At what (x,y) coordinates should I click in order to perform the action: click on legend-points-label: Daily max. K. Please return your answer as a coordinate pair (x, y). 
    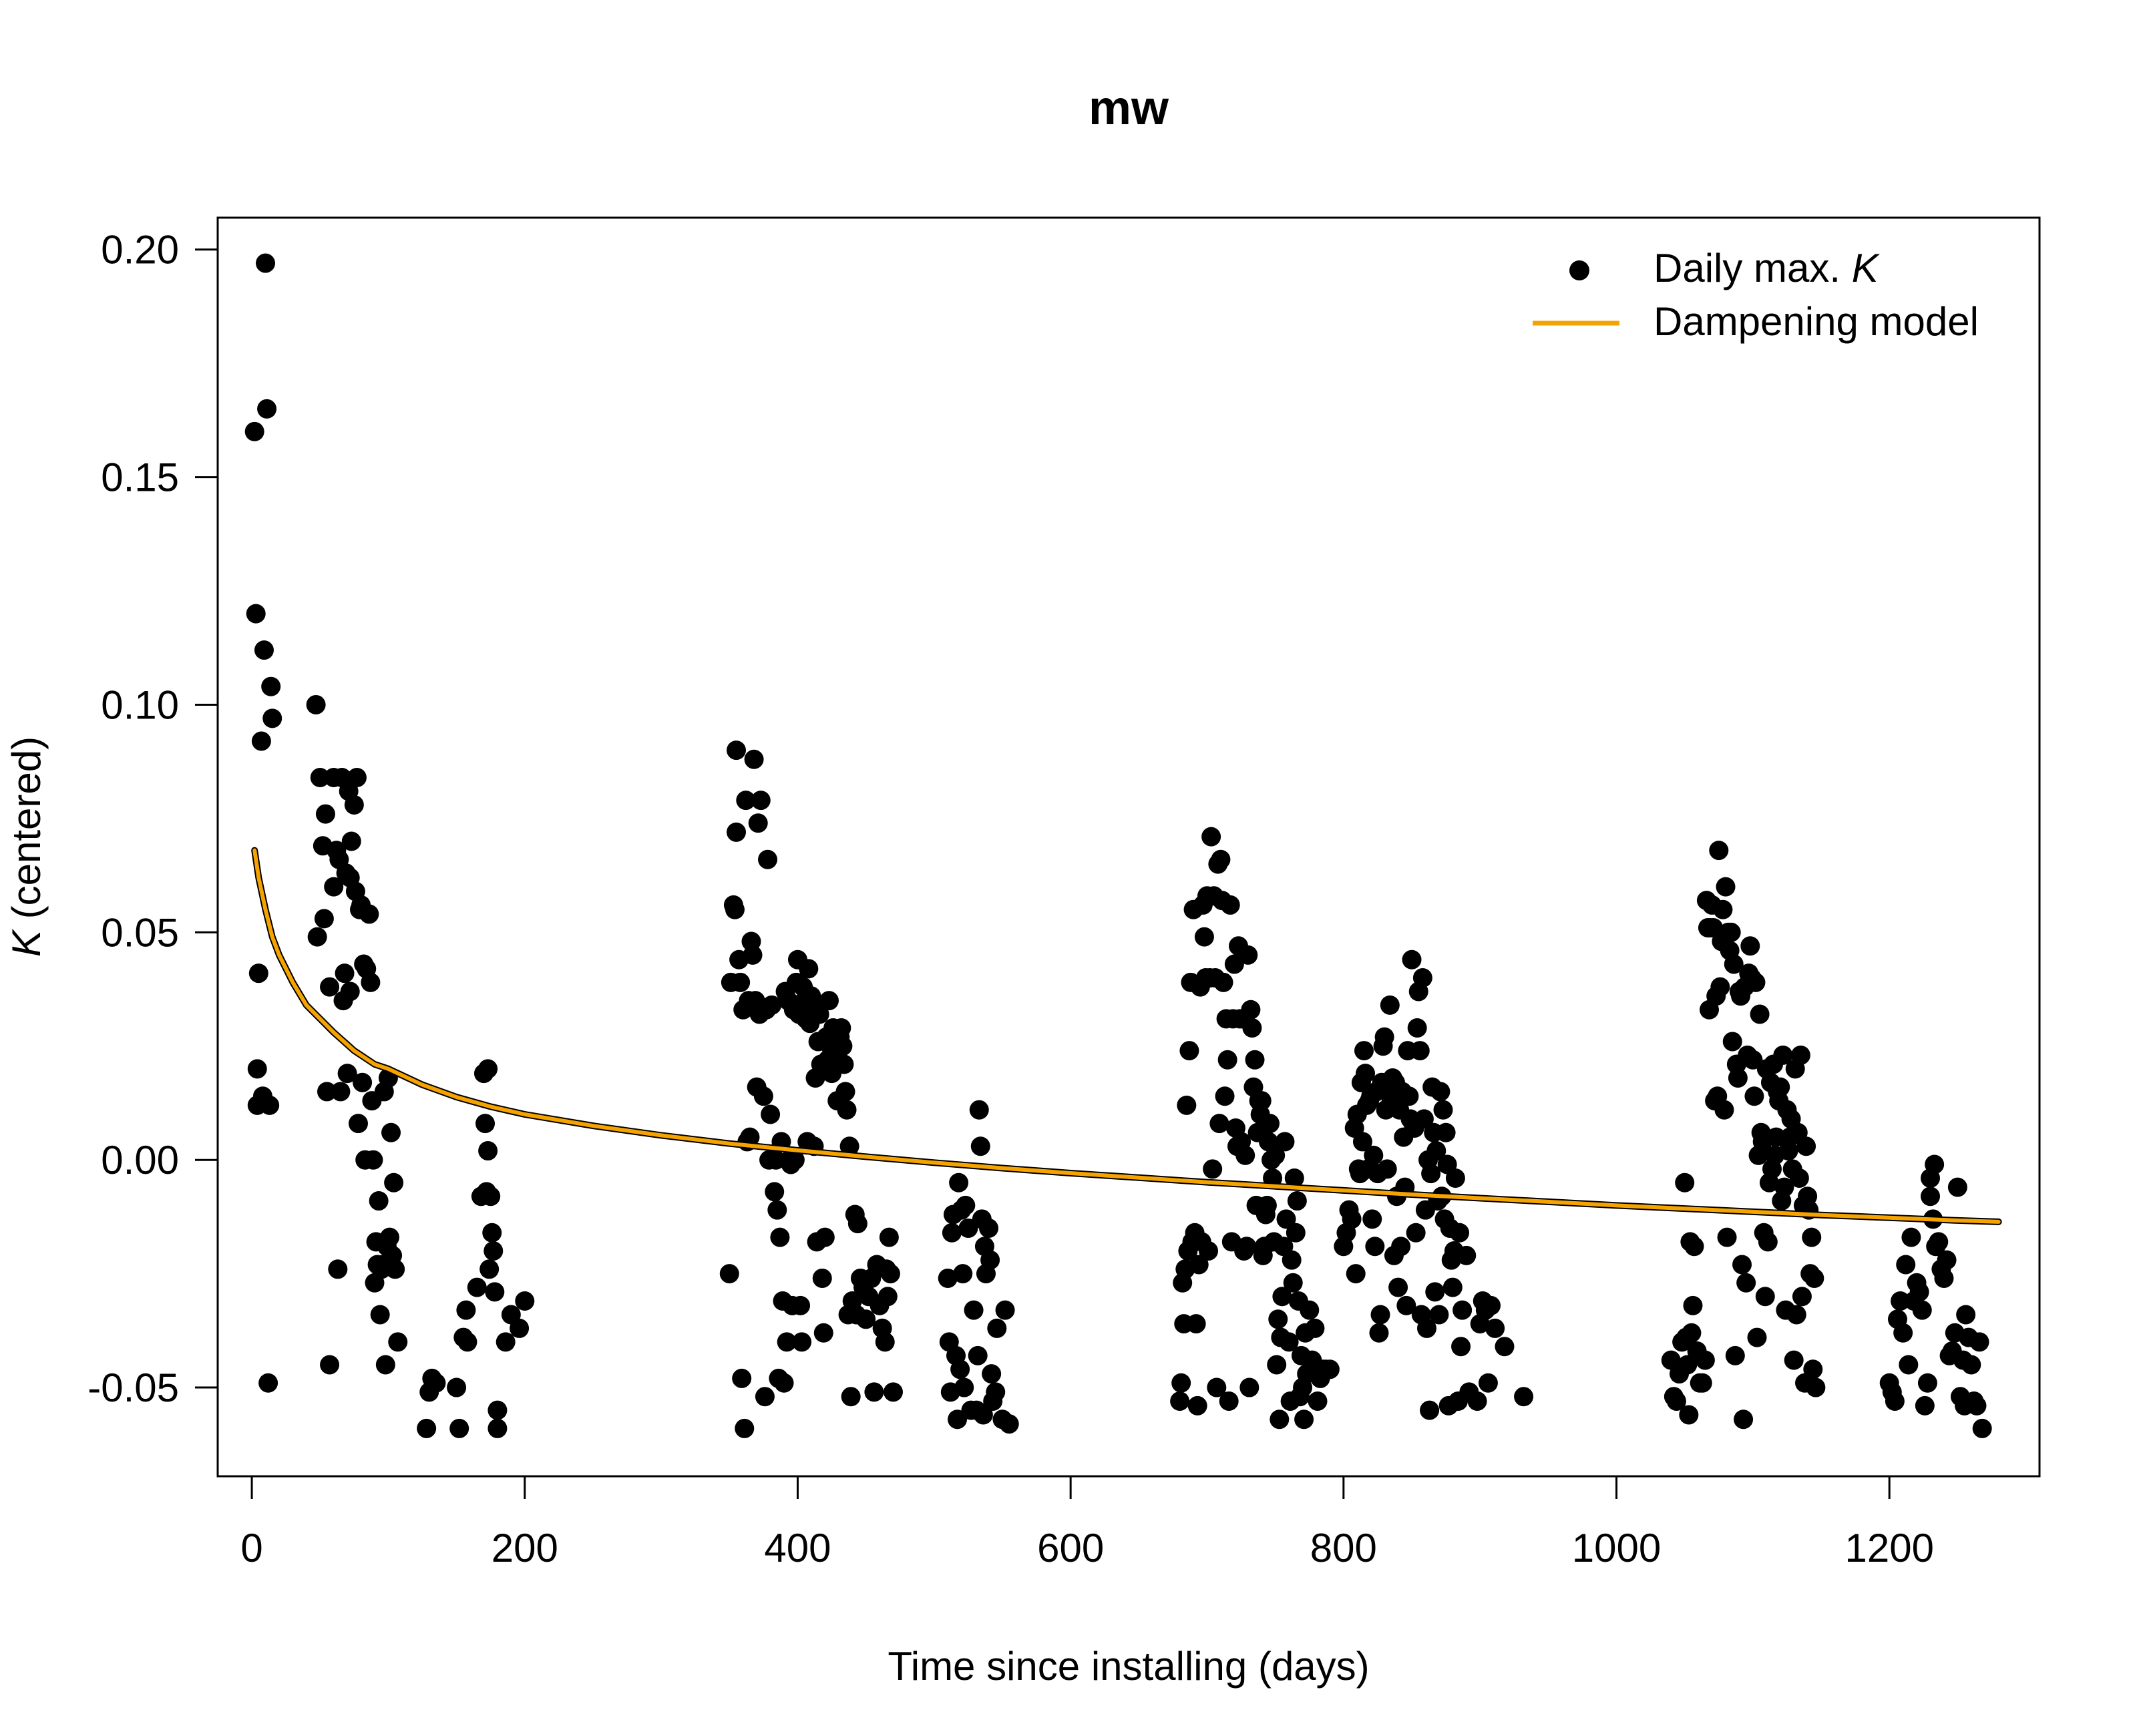
    Looking at the image, I should click on (1768, 268).